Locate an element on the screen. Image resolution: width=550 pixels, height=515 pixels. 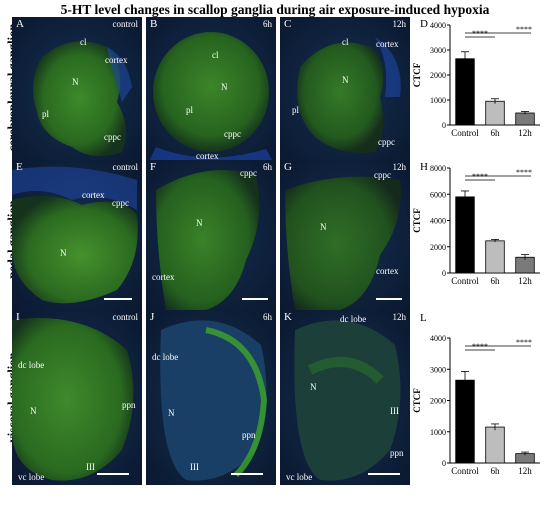
bar-12h is located at coordinates (525, 119).